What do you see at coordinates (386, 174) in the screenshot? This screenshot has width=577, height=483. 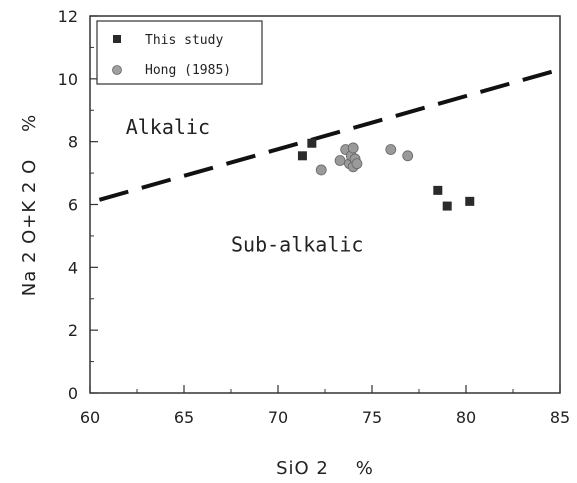 I see `points-layer` at bounding box center [386, 174].